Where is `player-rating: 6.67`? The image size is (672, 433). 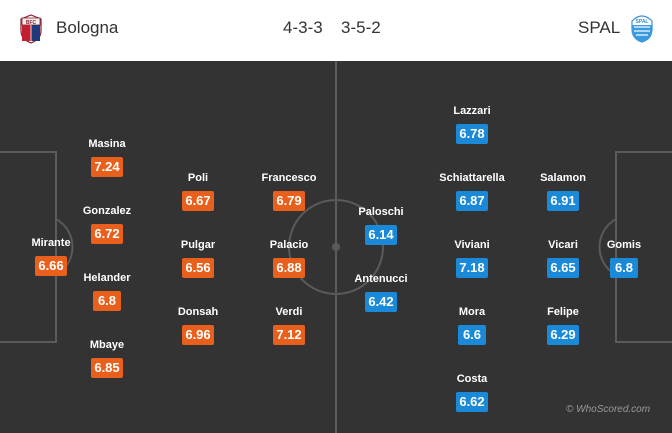
player-rating: 6.67 is located at coordinates (198, 201).